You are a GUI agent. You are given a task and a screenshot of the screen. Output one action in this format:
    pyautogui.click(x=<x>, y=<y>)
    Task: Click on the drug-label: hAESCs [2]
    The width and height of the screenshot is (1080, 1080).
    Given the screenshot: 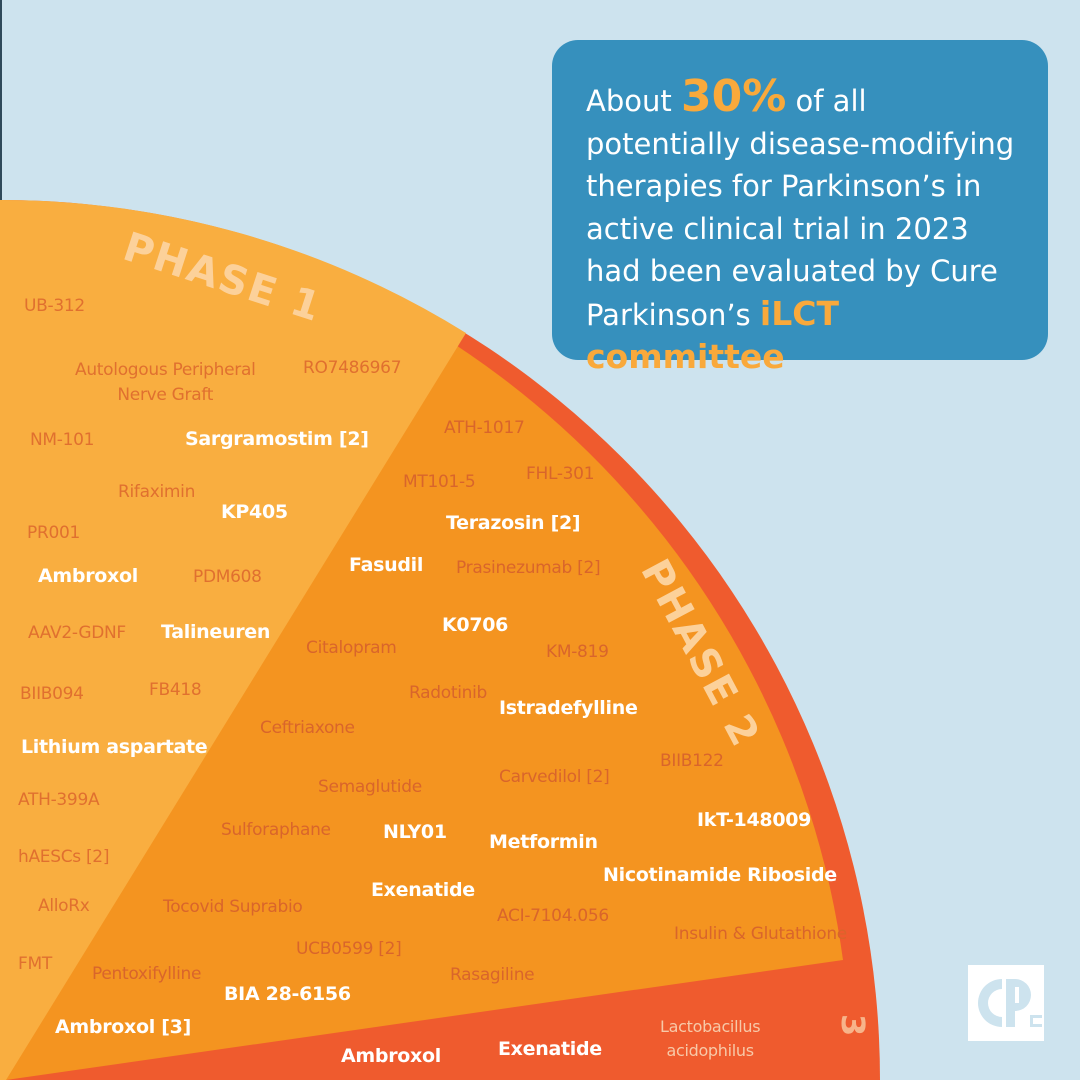 What is the action you would take?
    pyautogui.click(x=64, y=857)
    